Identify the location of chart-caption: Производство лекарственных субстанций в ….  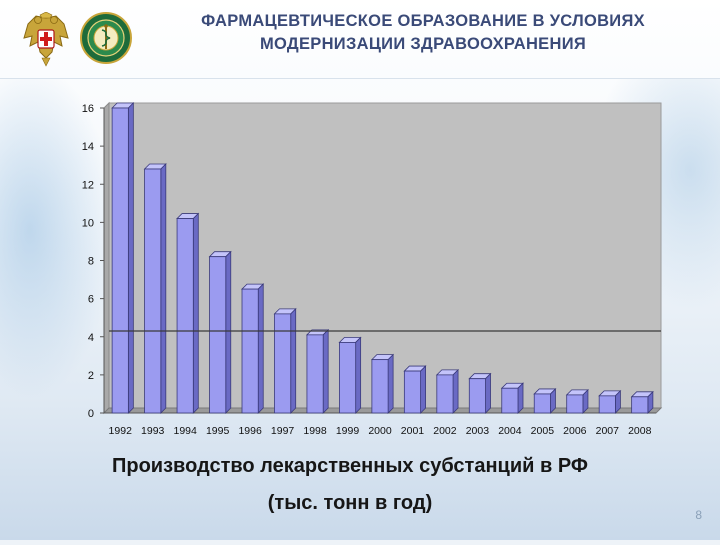
(350, 485).